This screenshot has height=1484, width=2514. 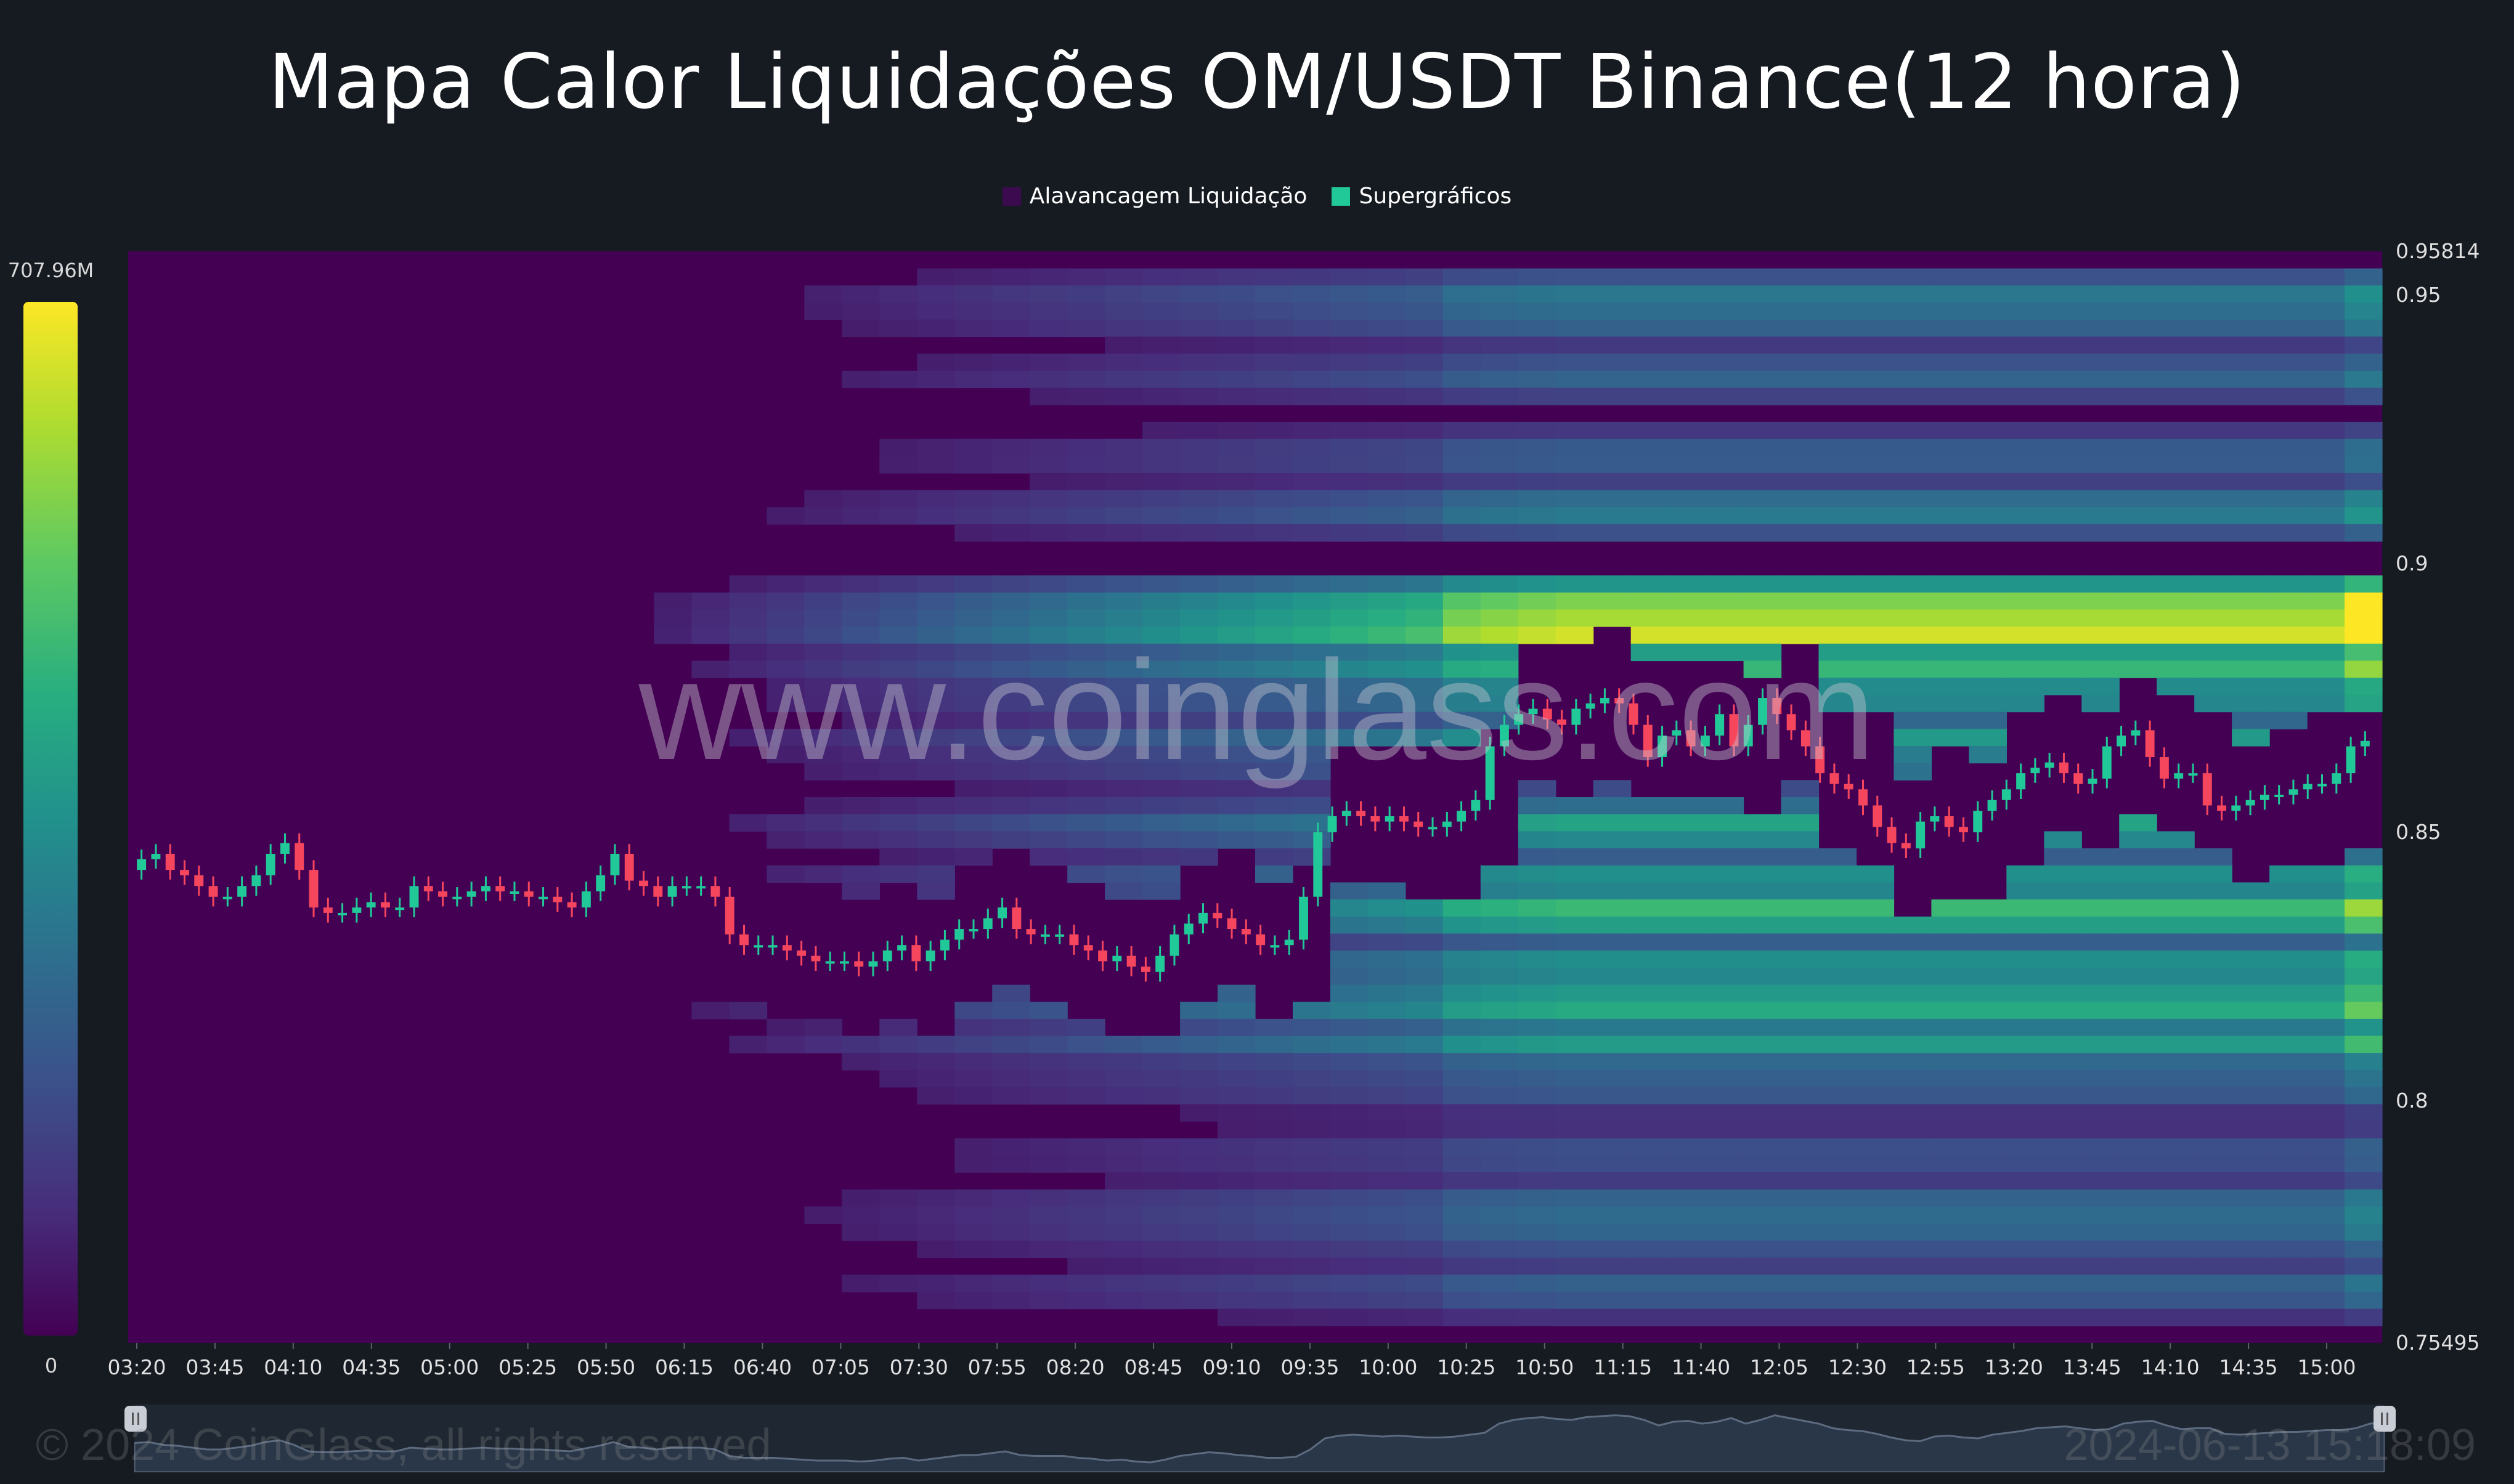 What do you see at coordinates (1259, 1439) in the screenshot?
I see `time-navigator` at bounding box center [1259, 1439].